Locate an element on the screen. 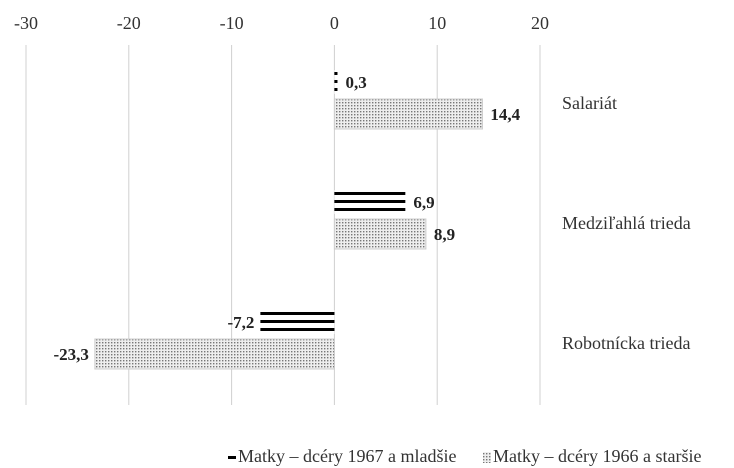  value-label: -7,2 is located at coordinates (240, 322).